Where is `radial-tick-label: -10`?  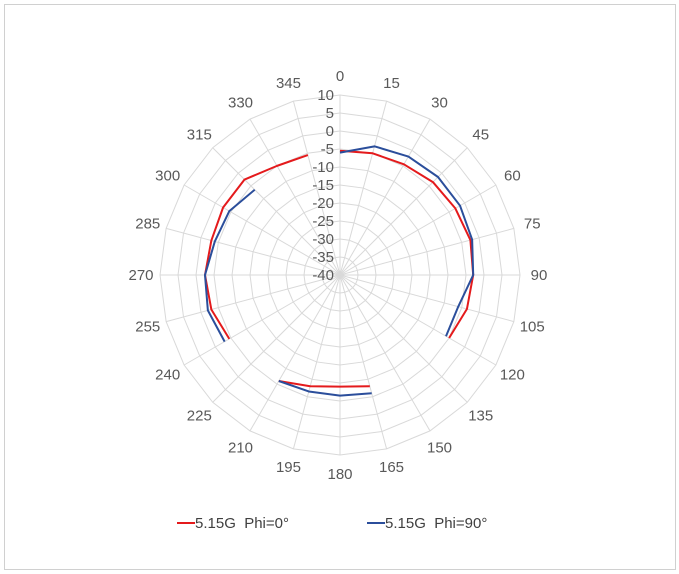
radial-tick-label: -10 is located at coordinates (323, 167).